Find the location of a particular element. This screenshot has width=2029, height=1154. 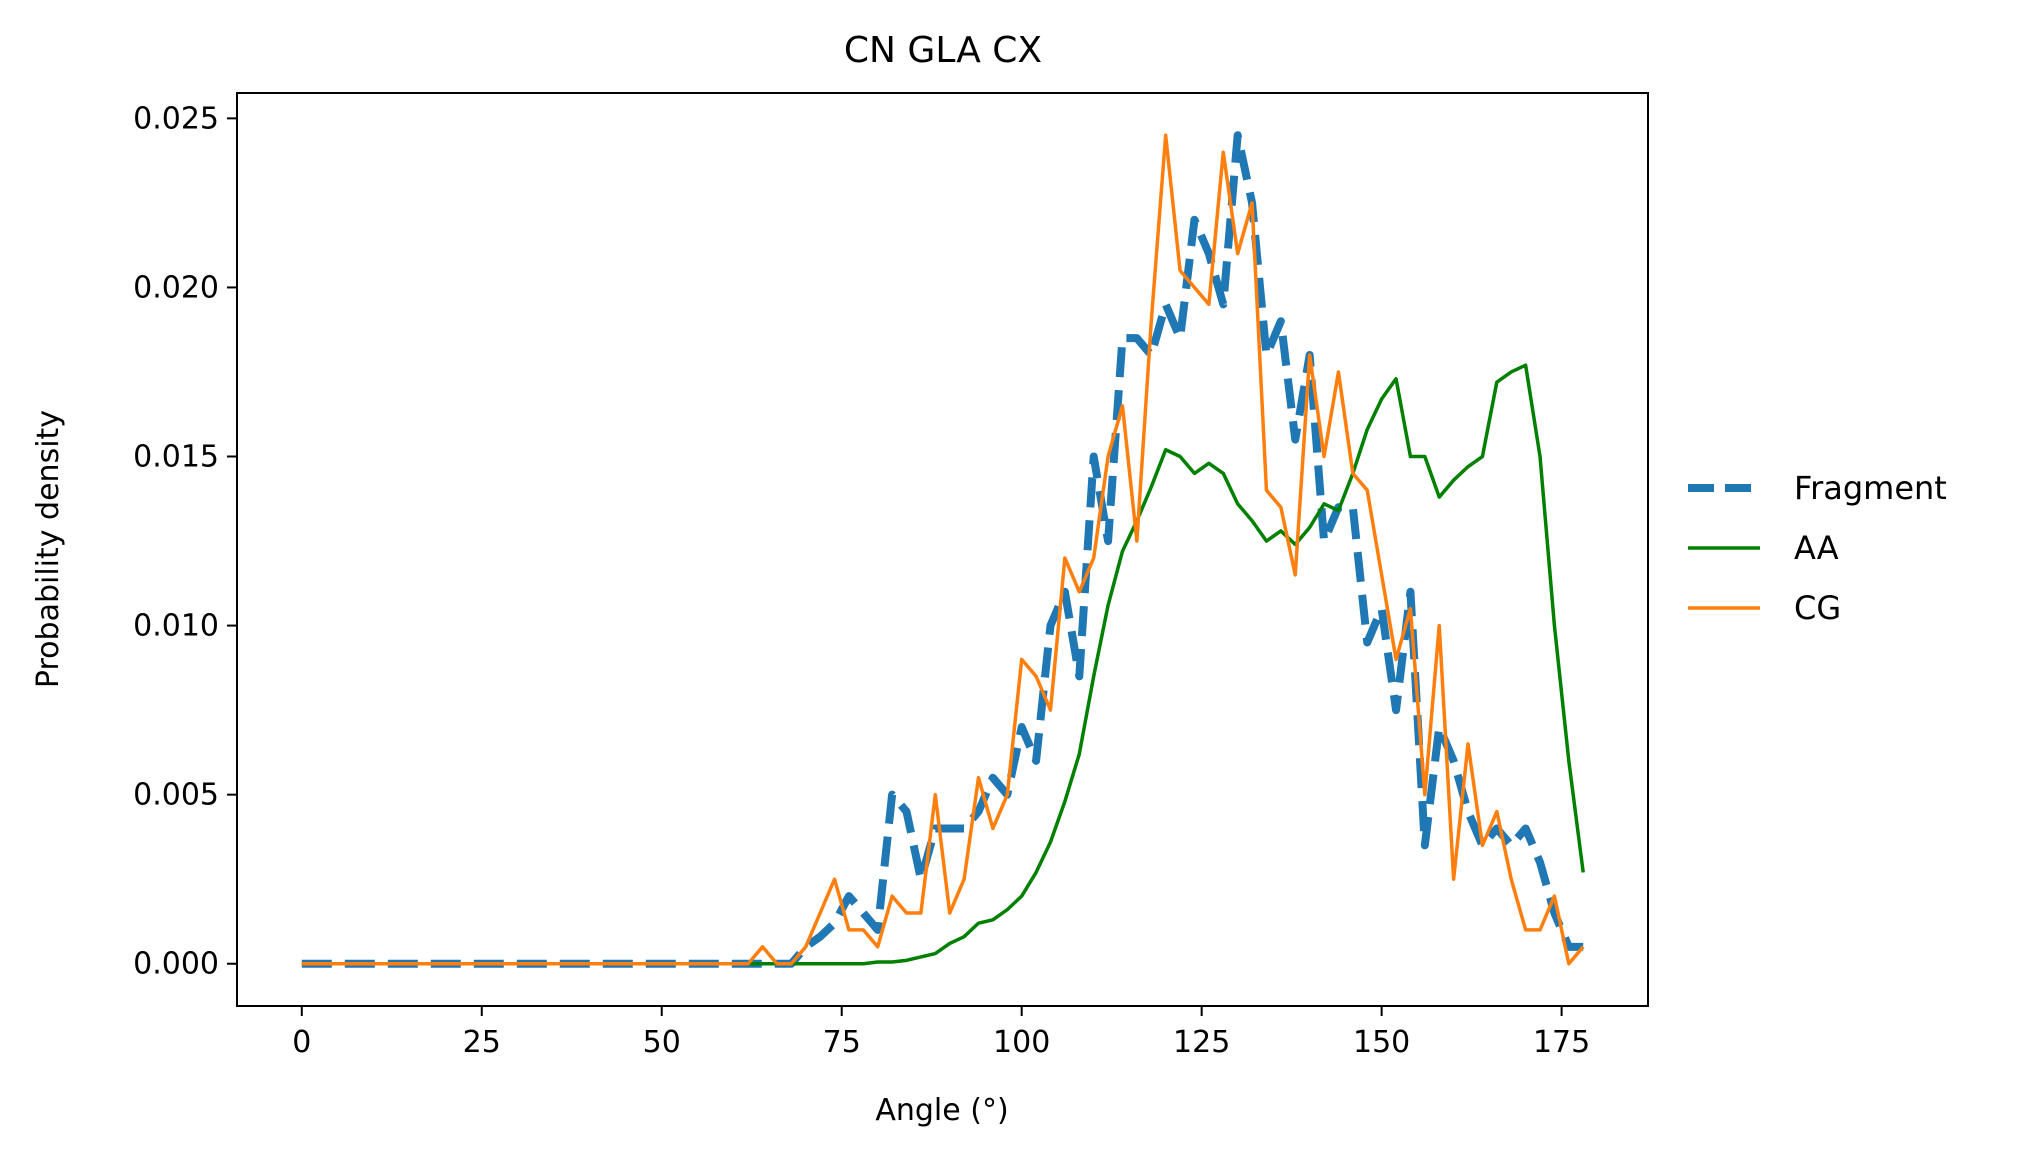

x-tick-label: 0 is located at coordinates (301, 1042).